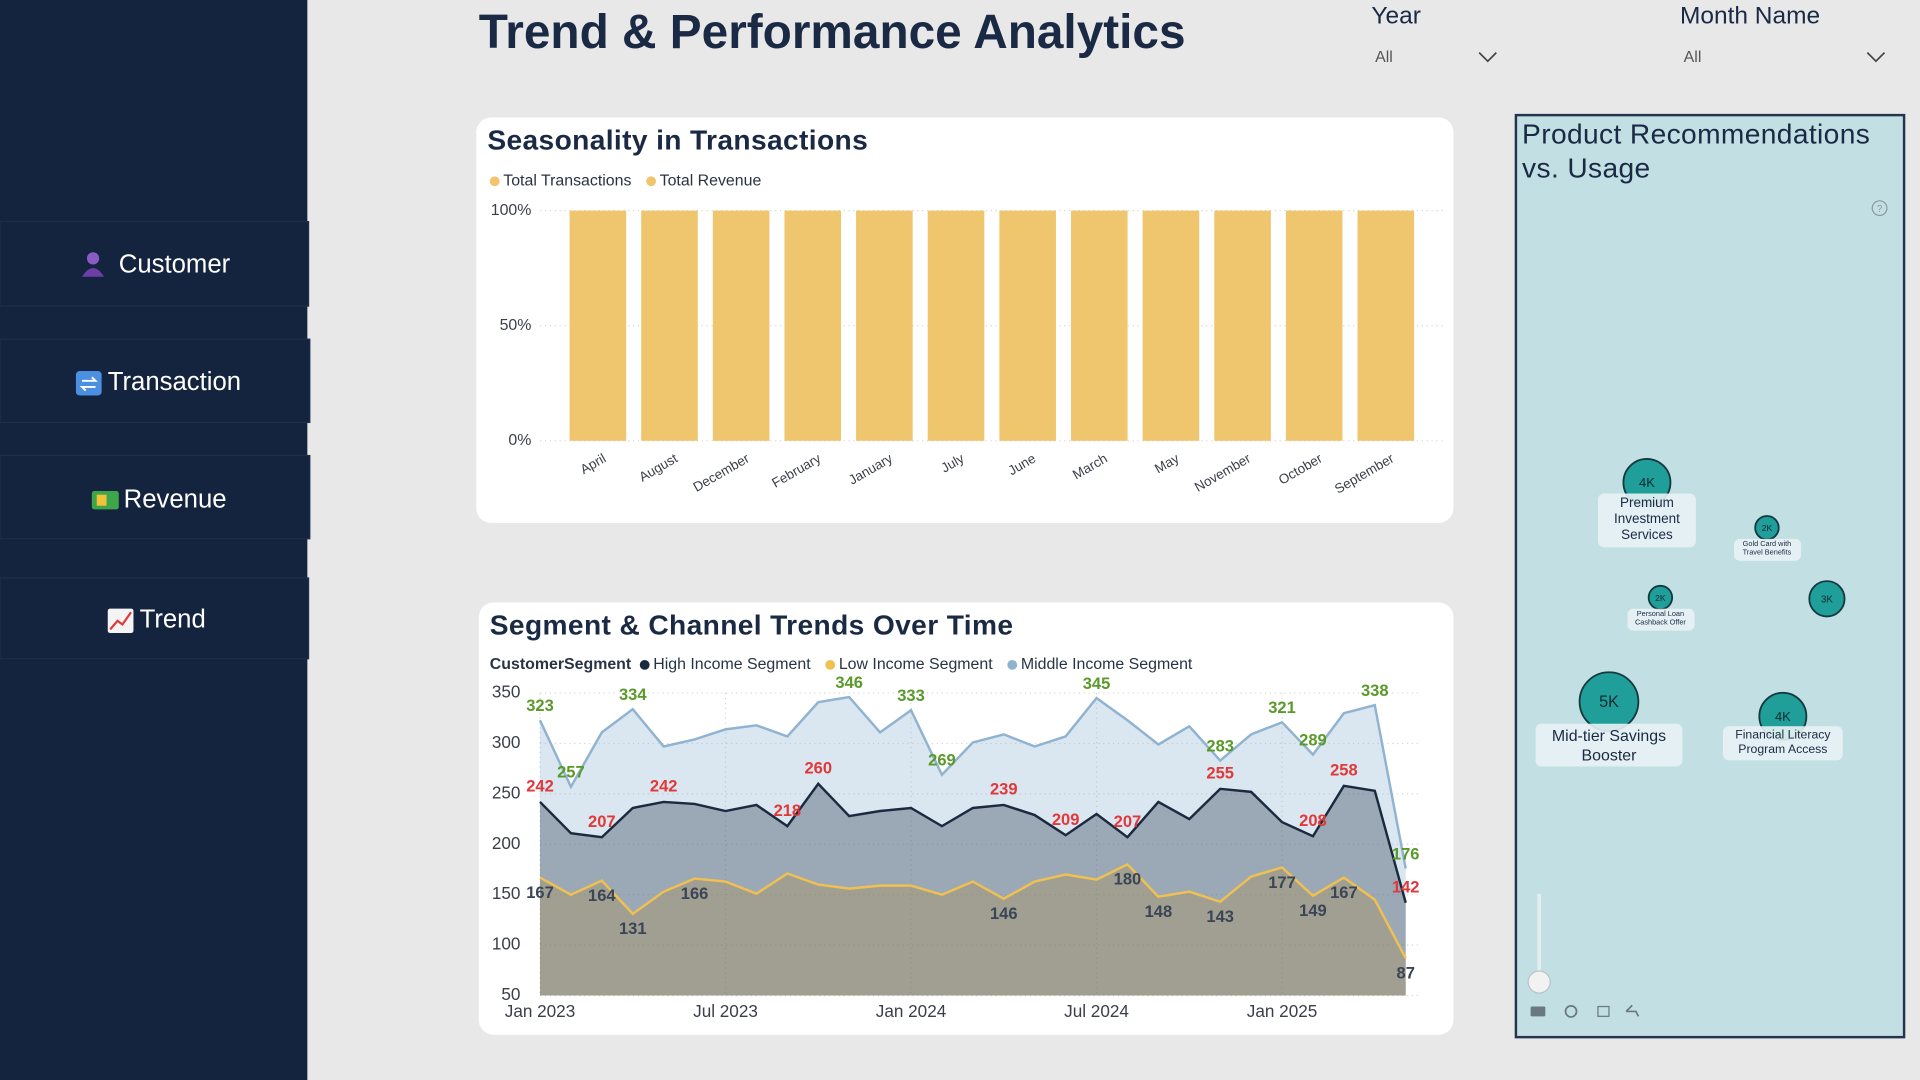  What do you see at coordinates (602, 895) in the screenshot?
I see `data-label: 164` at bounding box center [602, 895].